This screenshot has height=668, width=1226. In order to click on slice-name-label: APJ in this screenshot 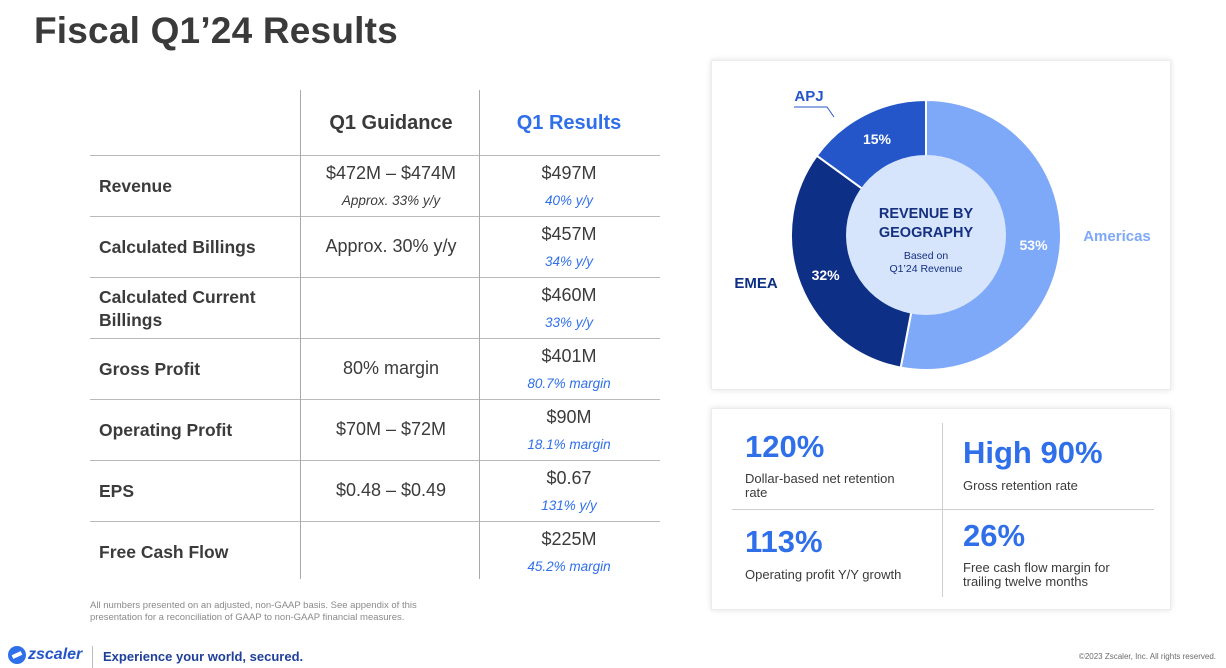, I will do `click(808, 96)`.